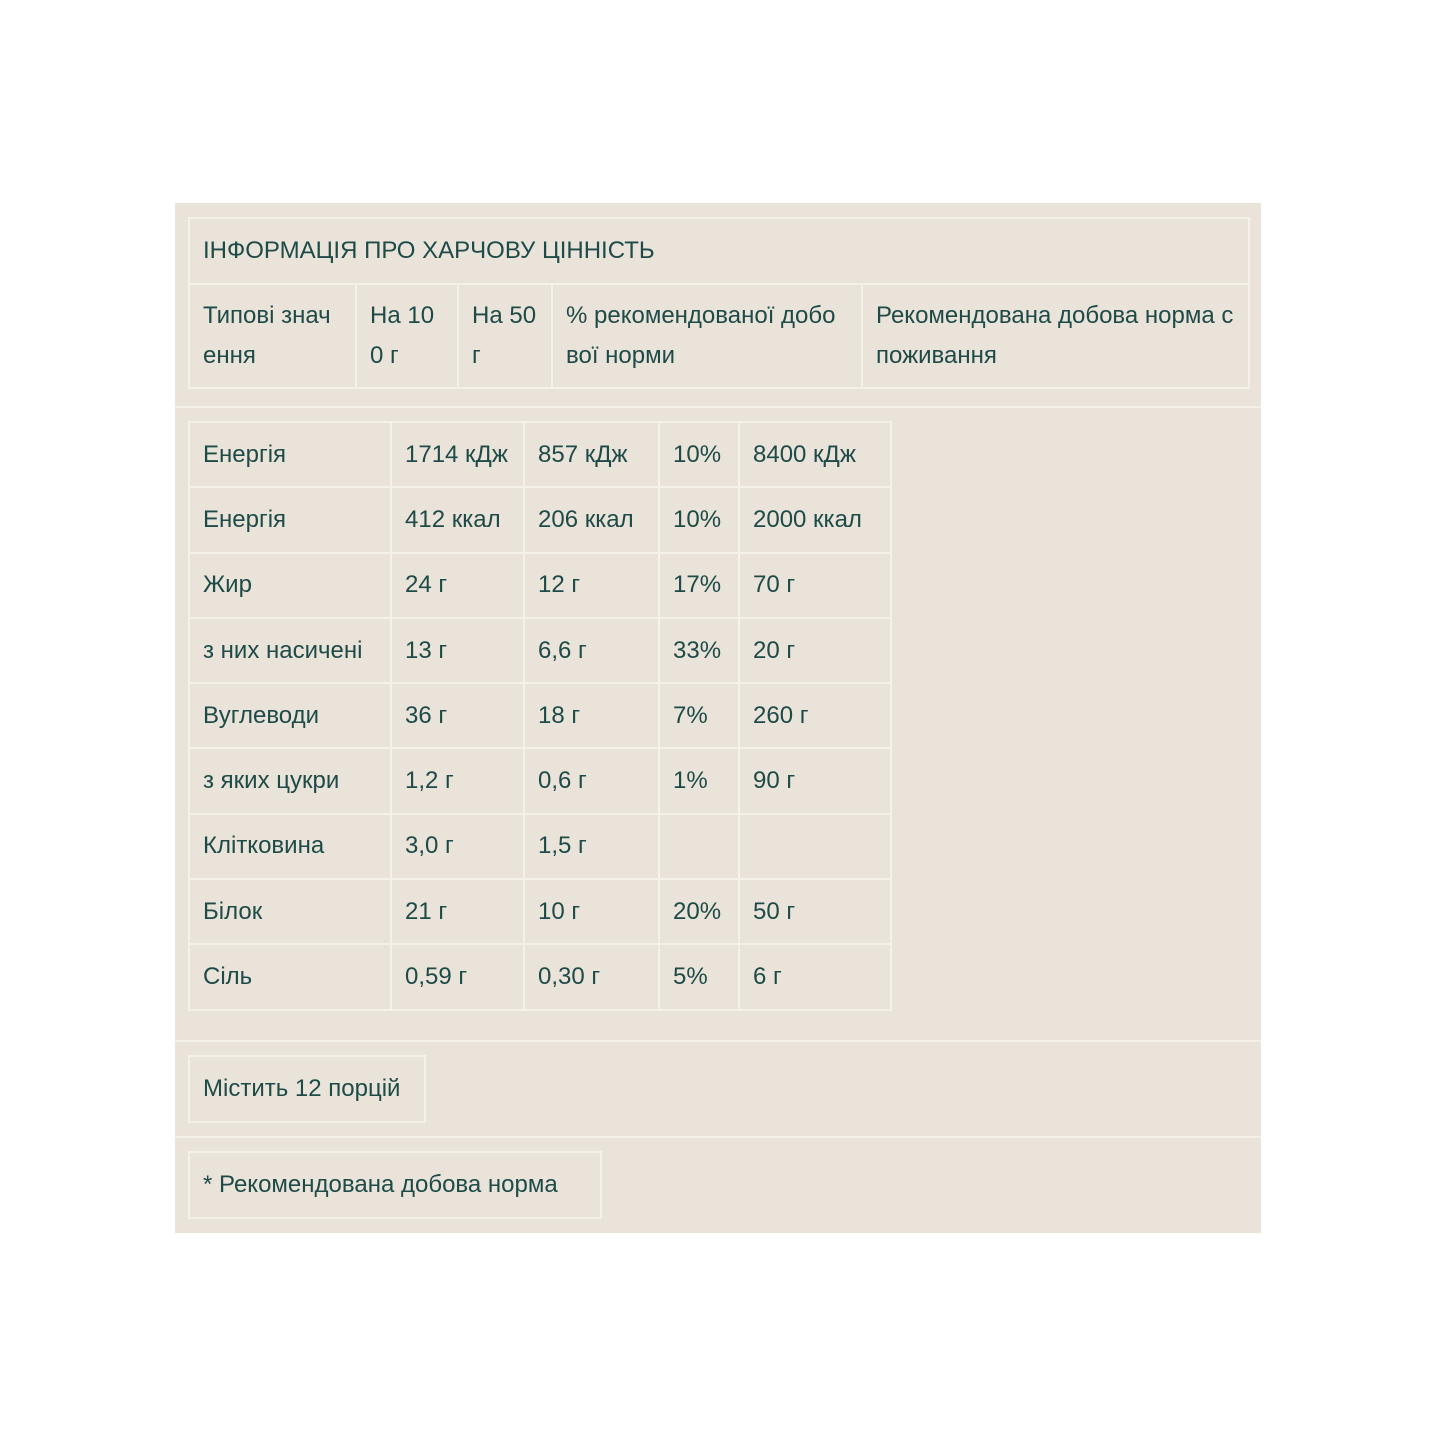 The height and width of the screenshot is (1440, 1440). I want to click on table-cell: 260 г, so click(815, 716).